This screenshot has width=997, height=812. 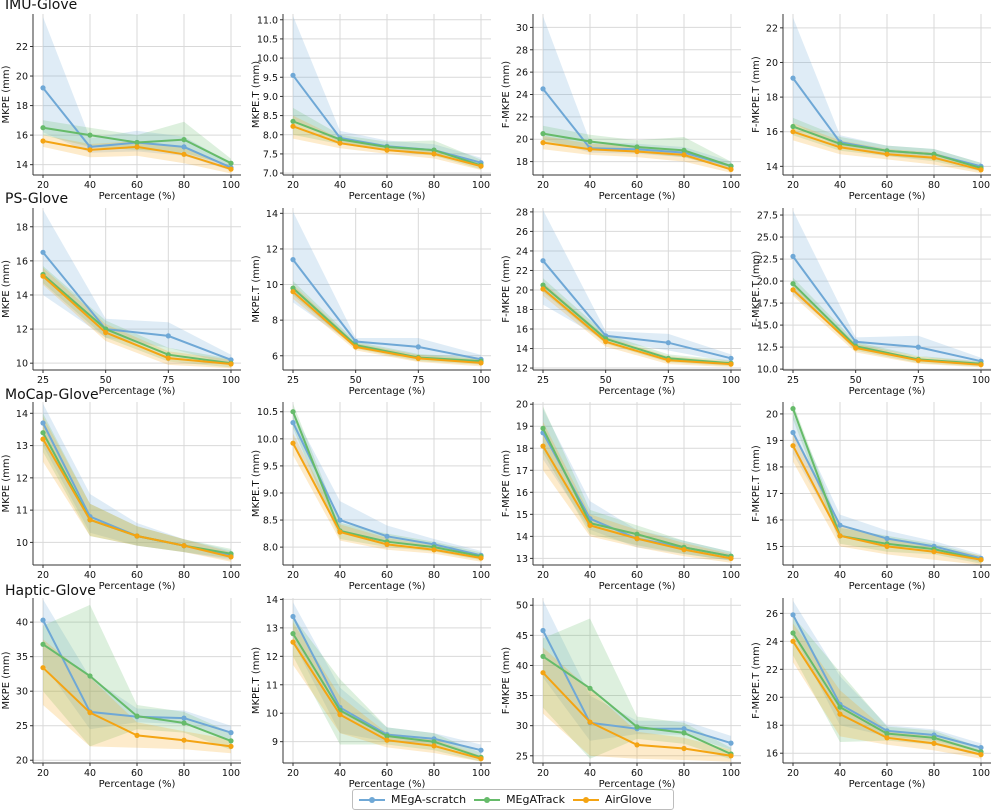 I want to click on y-tick-label: 15.0, so click(x=767, y=326).